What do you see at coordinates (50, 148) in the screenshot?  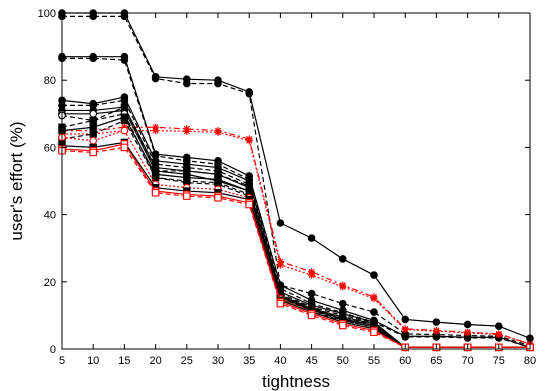 I see `y-tick-label: 60` at bounding box center [50, 148].